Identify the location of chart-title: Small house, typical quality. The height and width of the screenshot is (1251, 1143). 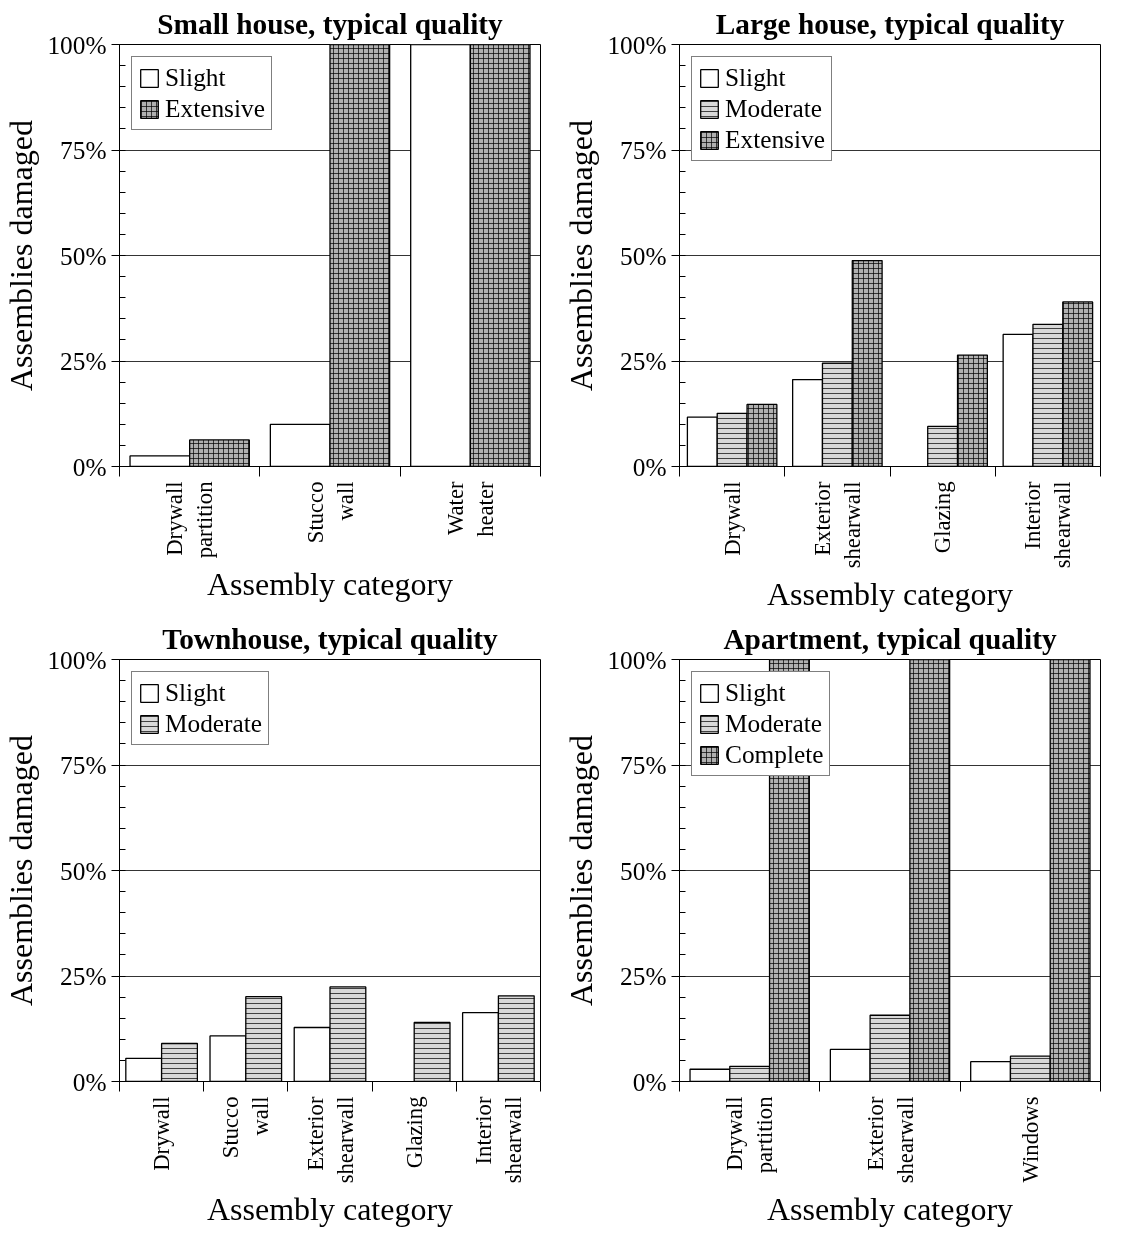
(330, 23).